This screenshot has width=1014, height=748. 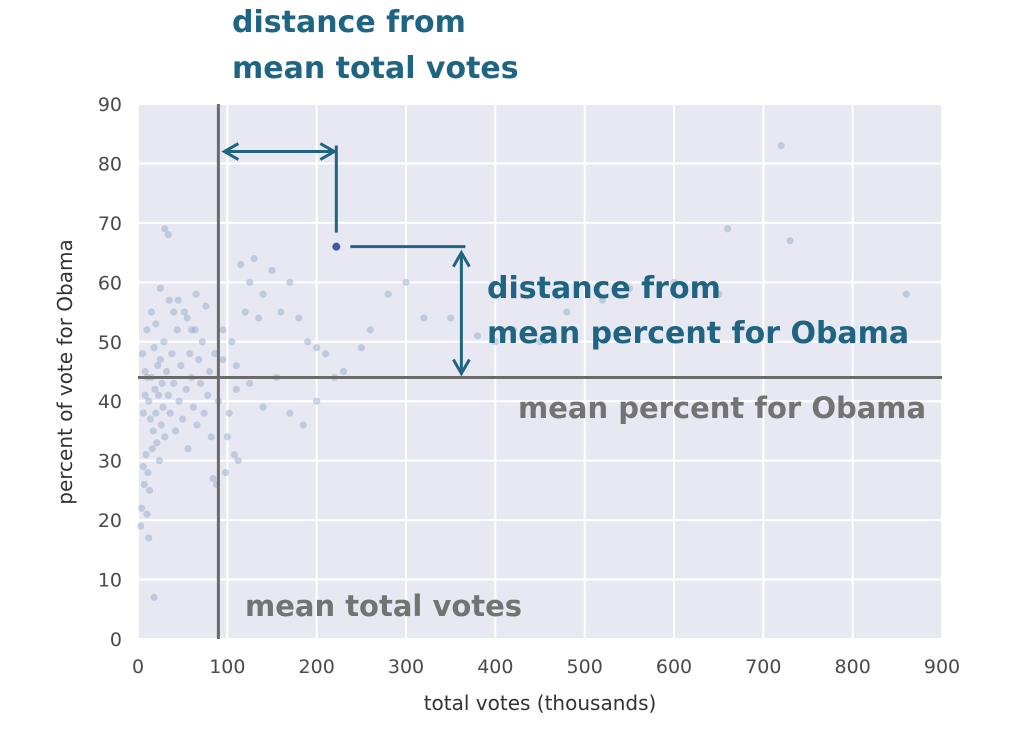 What do you see at coordinates (110, 581) in the screenshot?
I see `y-tick-label: 10` at bounding box center [110, 581].